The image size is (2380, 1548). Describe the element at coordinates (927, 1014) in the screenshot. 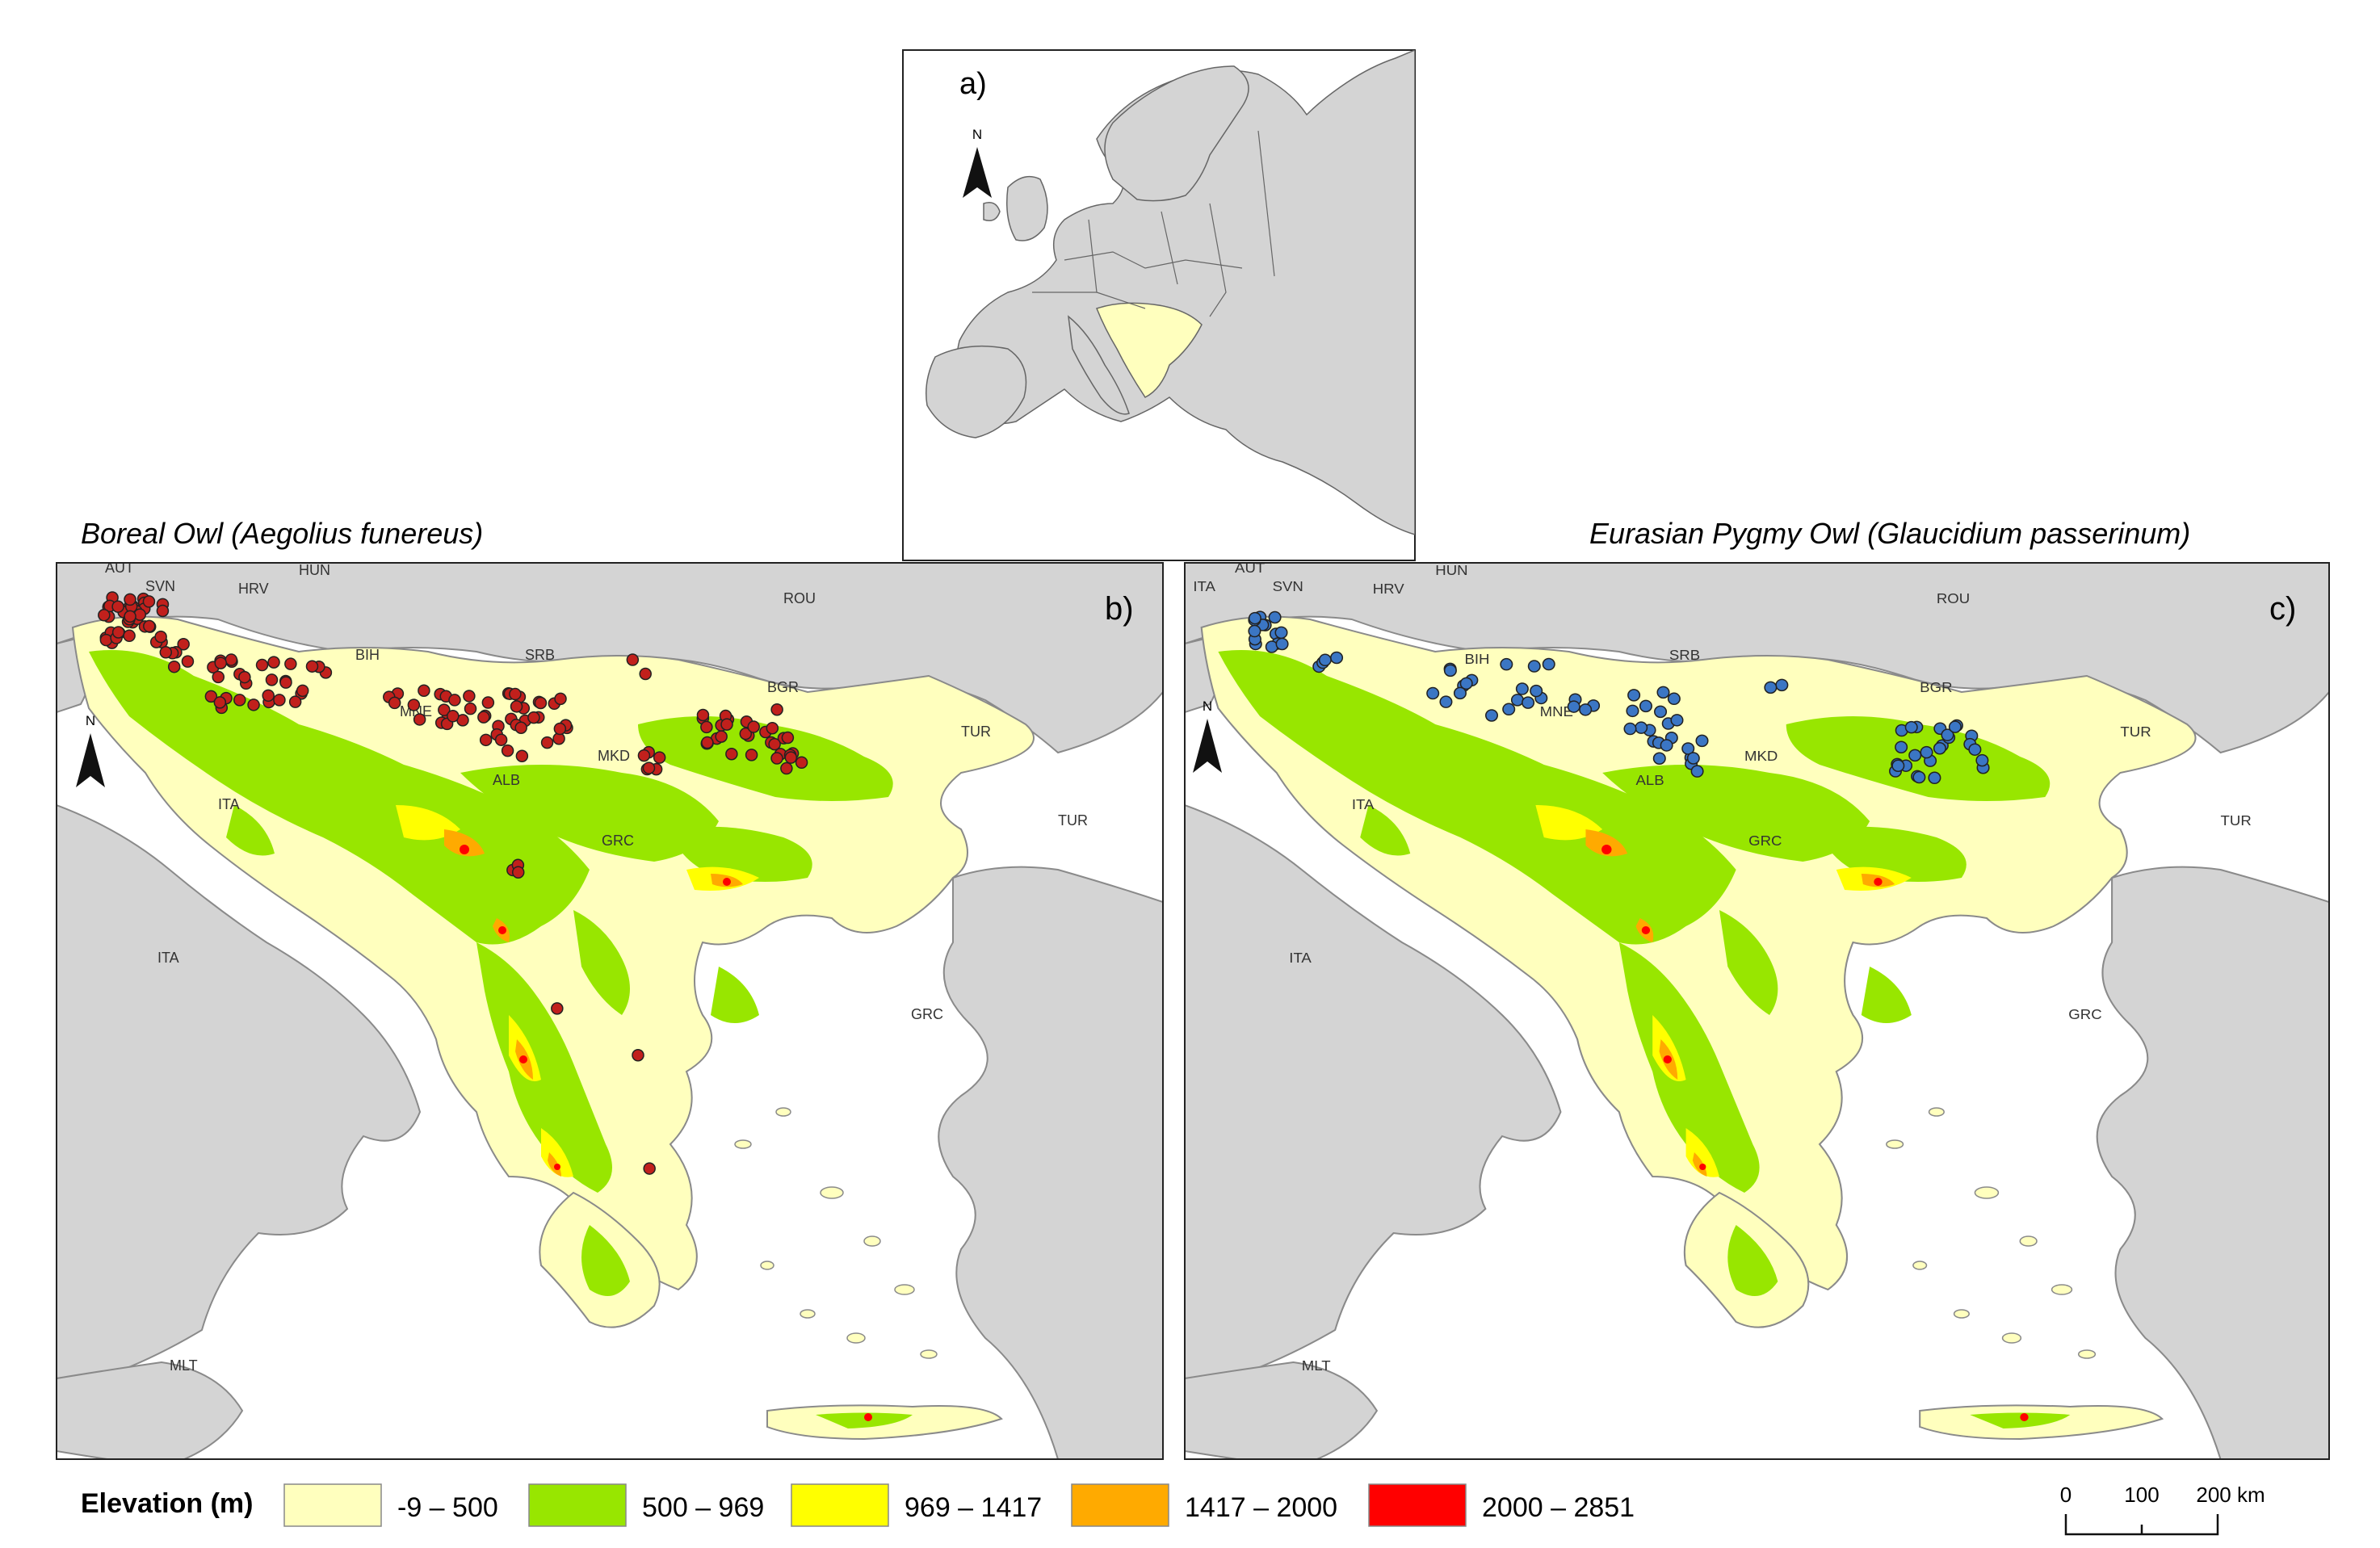

I see `country-label-grc: GRC` at that location.